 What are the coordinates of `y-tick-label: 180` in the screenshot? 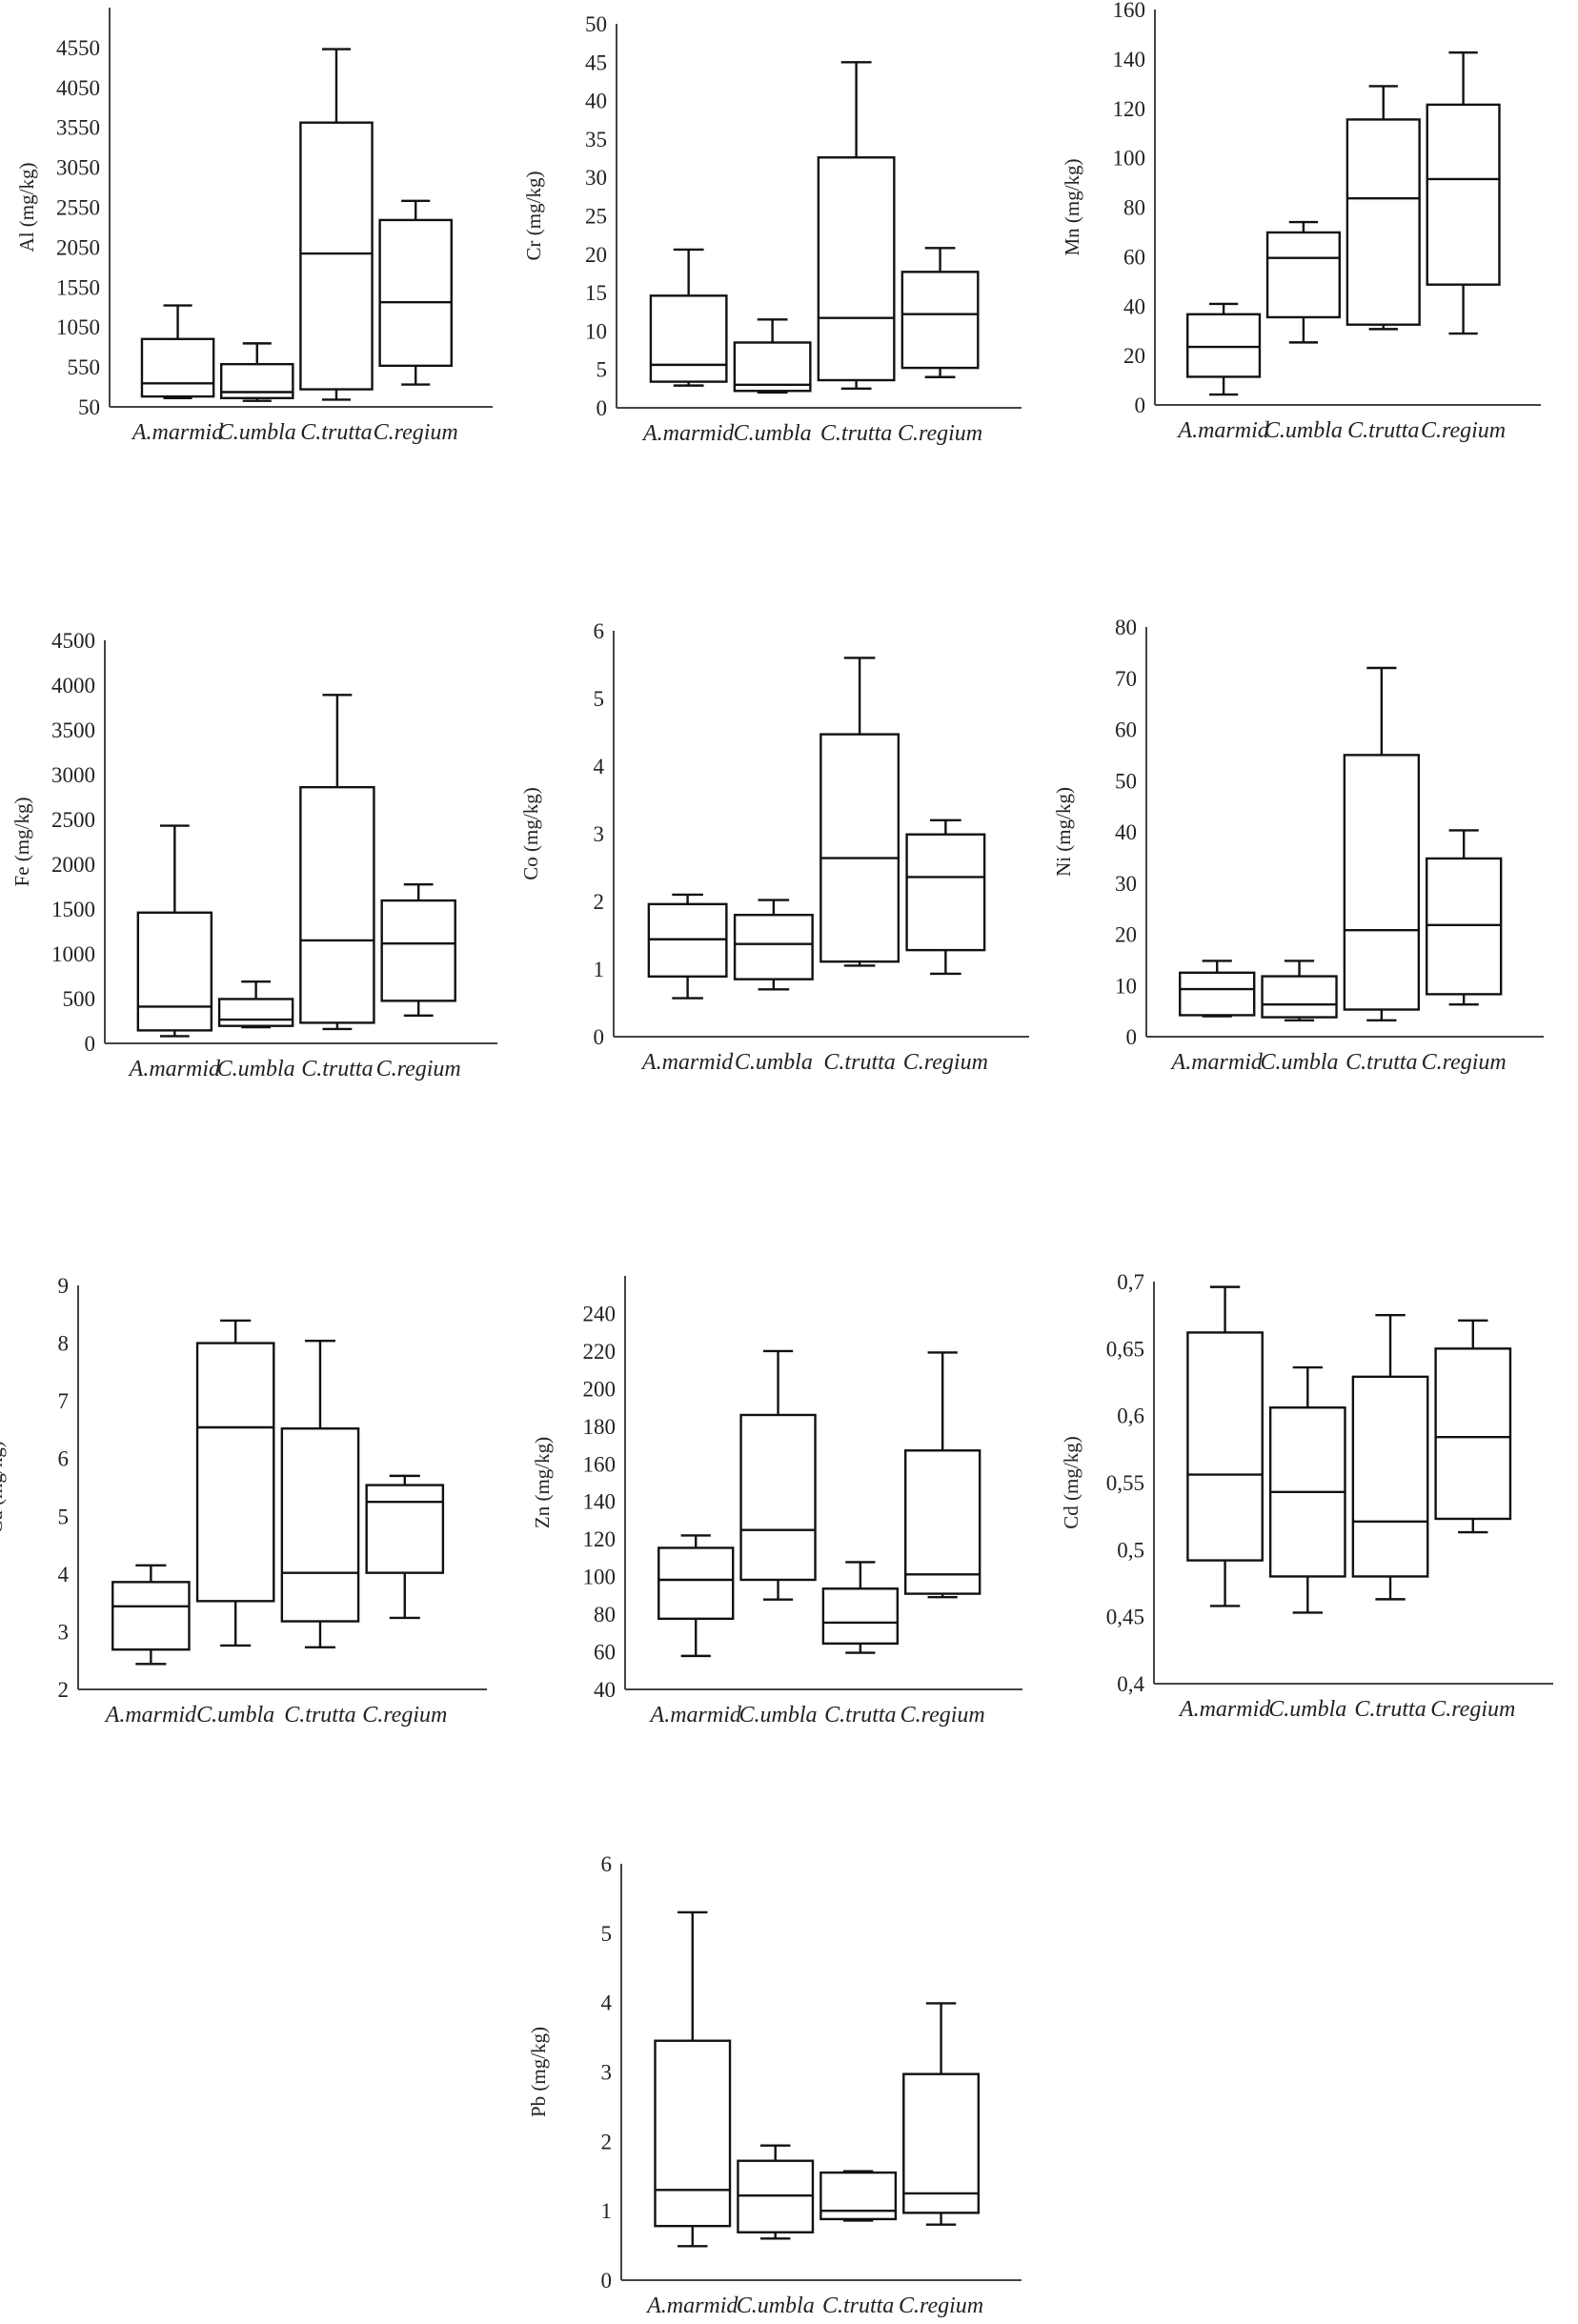 It's located at (600, 1427).